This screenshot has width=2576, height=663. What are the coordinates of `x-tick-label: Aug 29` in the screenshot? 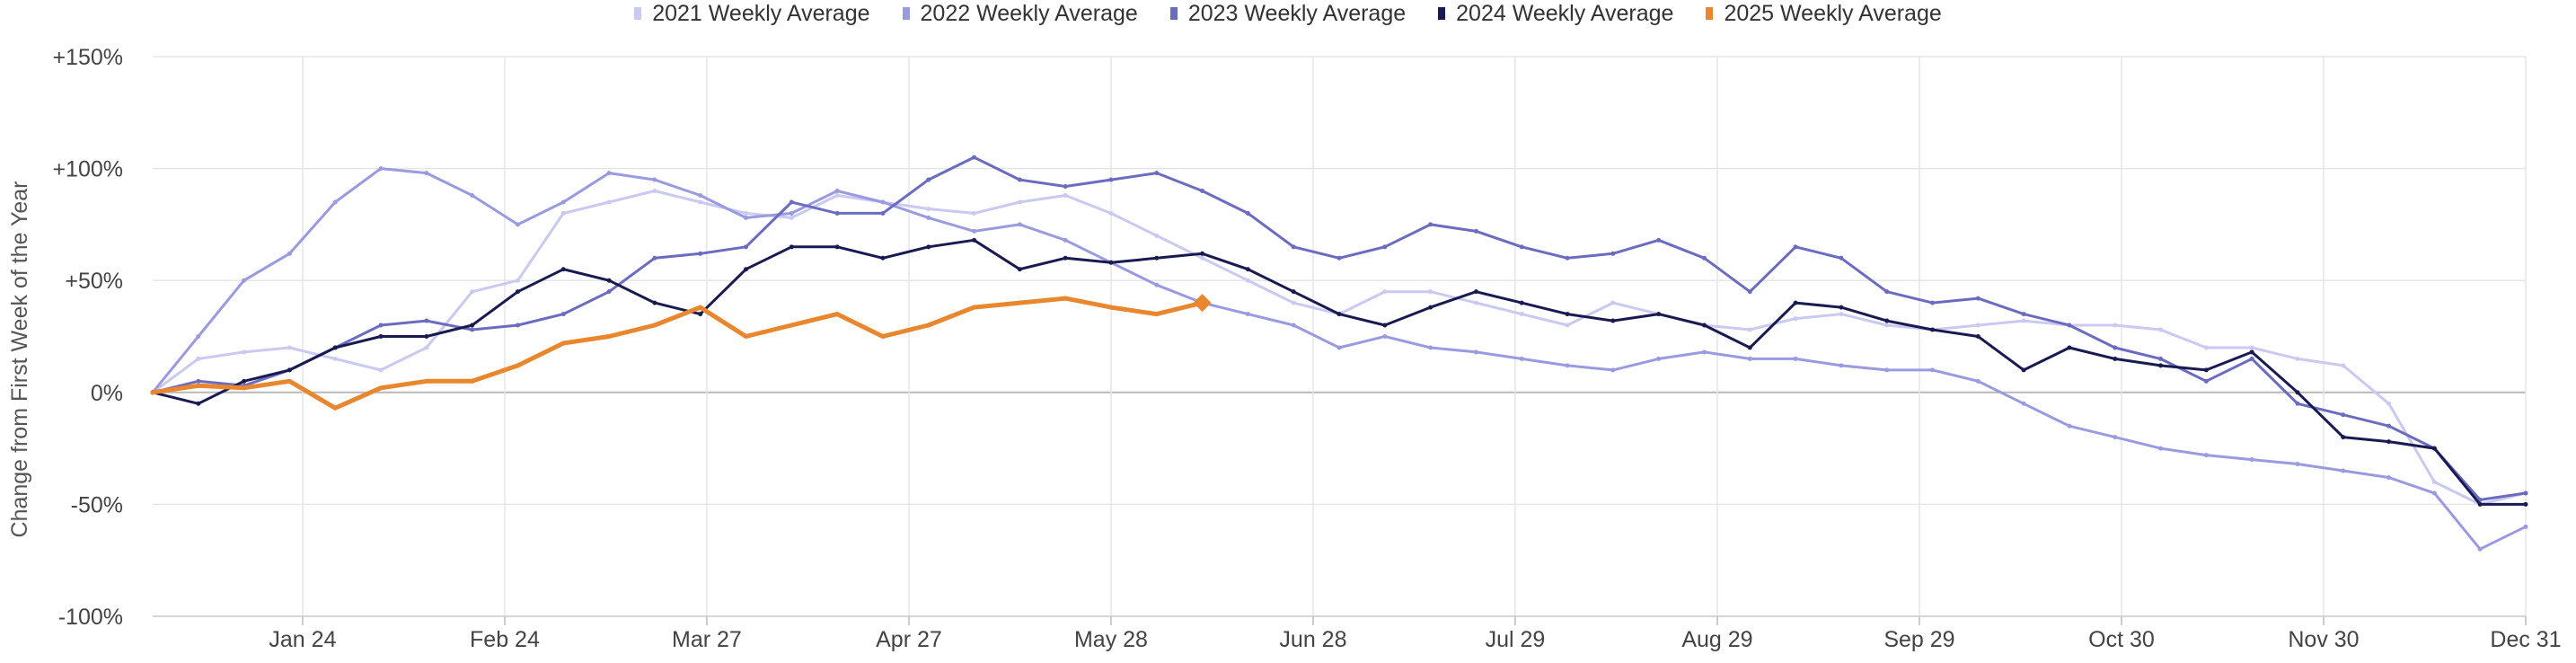 It's located at (1716, 639).